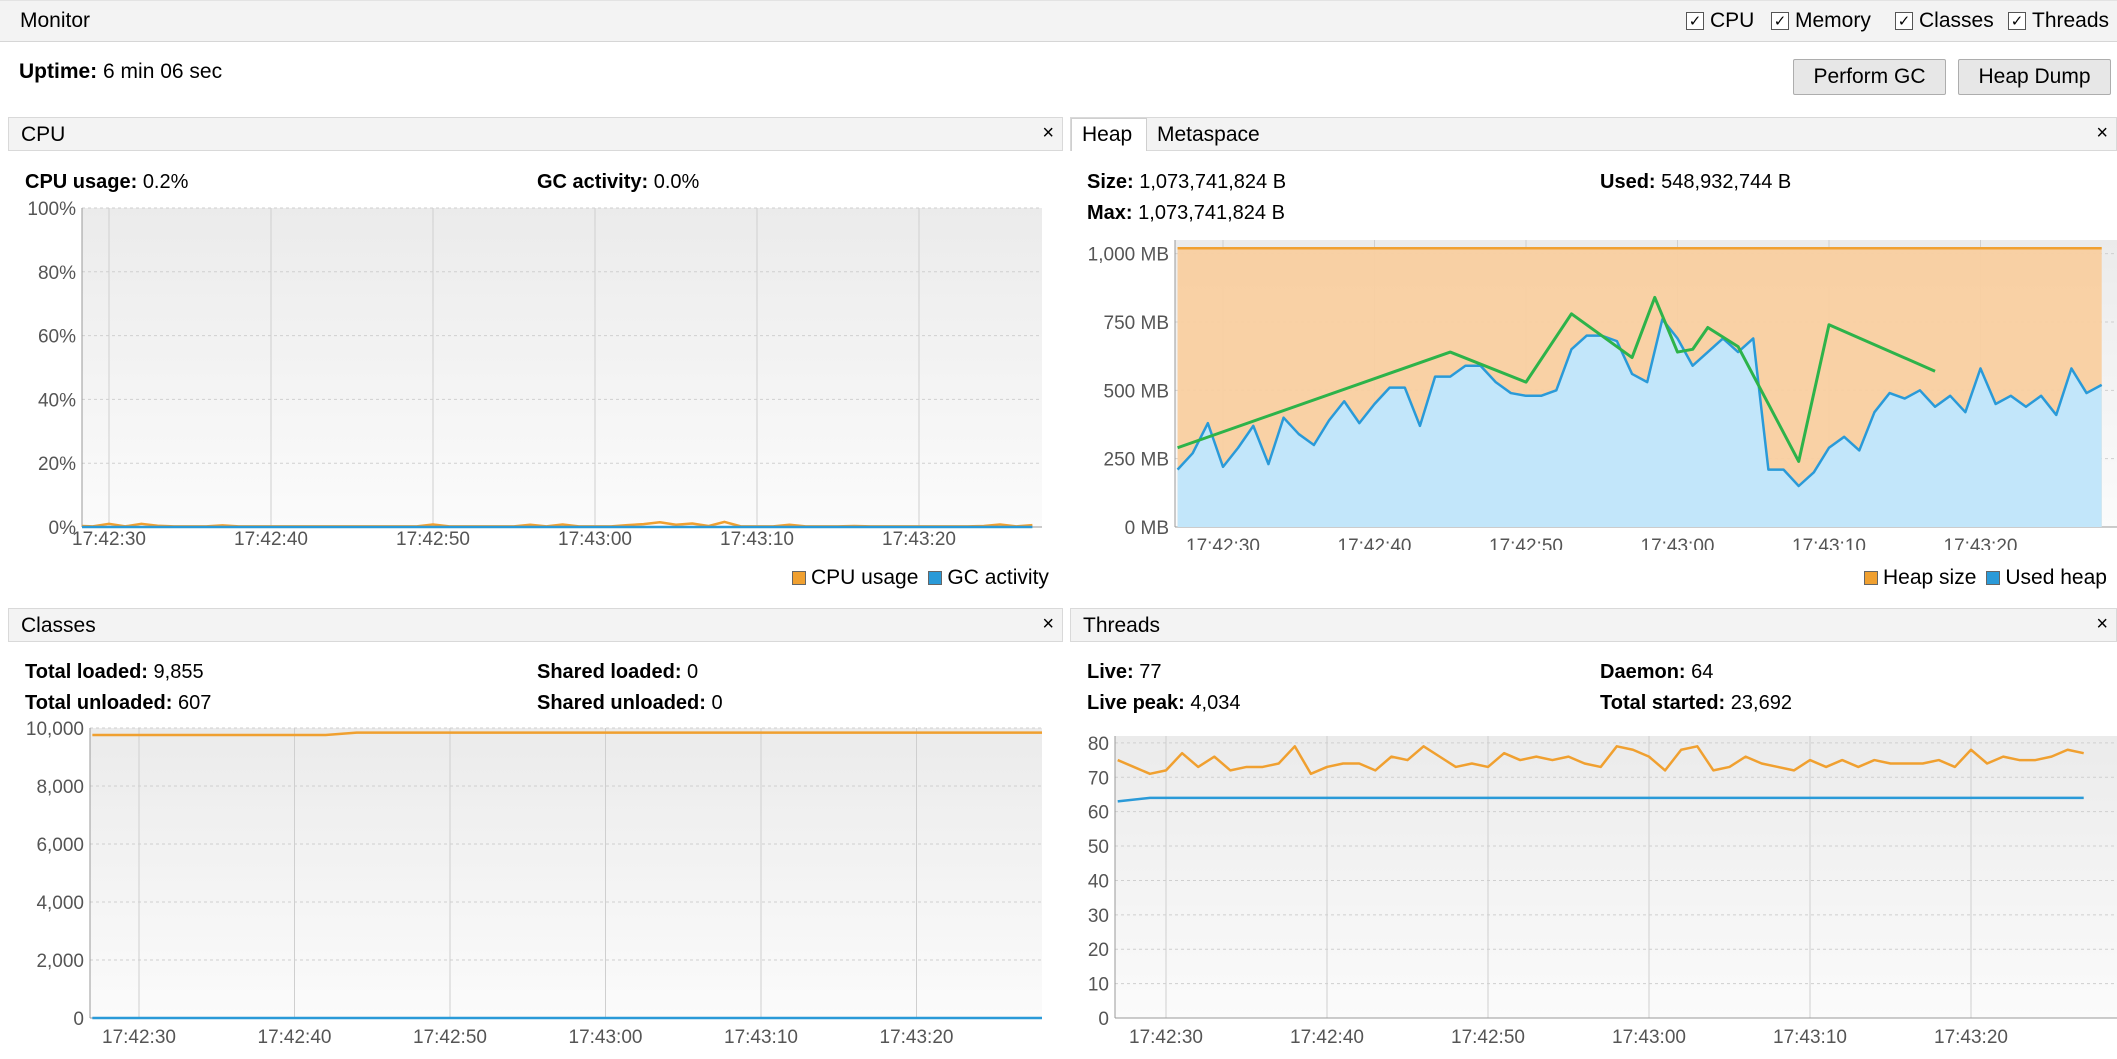 The height and width of the screenshot is (1059, 2117). Describe the element at coordinates (1956, 20) in the screenshot. I see `classes-checkbox-label: Classes` at that location.